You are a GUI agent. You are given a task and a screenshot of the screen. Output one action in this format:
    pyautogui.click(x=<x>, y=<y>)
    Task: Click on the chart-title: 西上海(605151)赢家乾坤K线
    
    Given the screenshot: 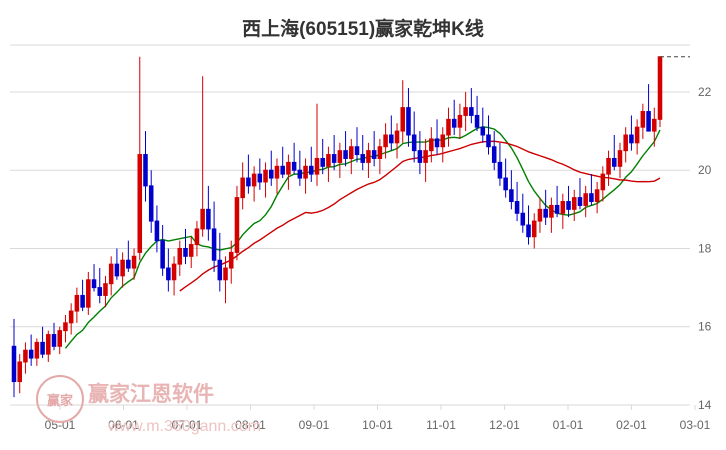 What is the action you would take?
    pyautogui.click(x=363, y=29)
    